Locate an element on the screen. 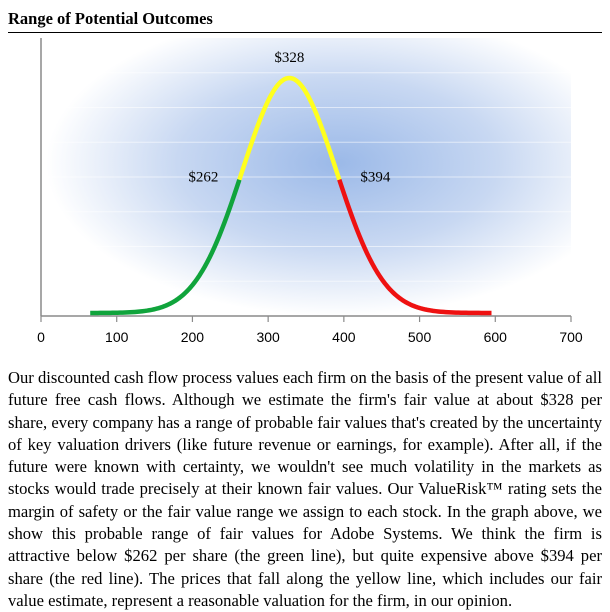  value-annotations: $328 $262 $394 is located at coordinates (289, 118).